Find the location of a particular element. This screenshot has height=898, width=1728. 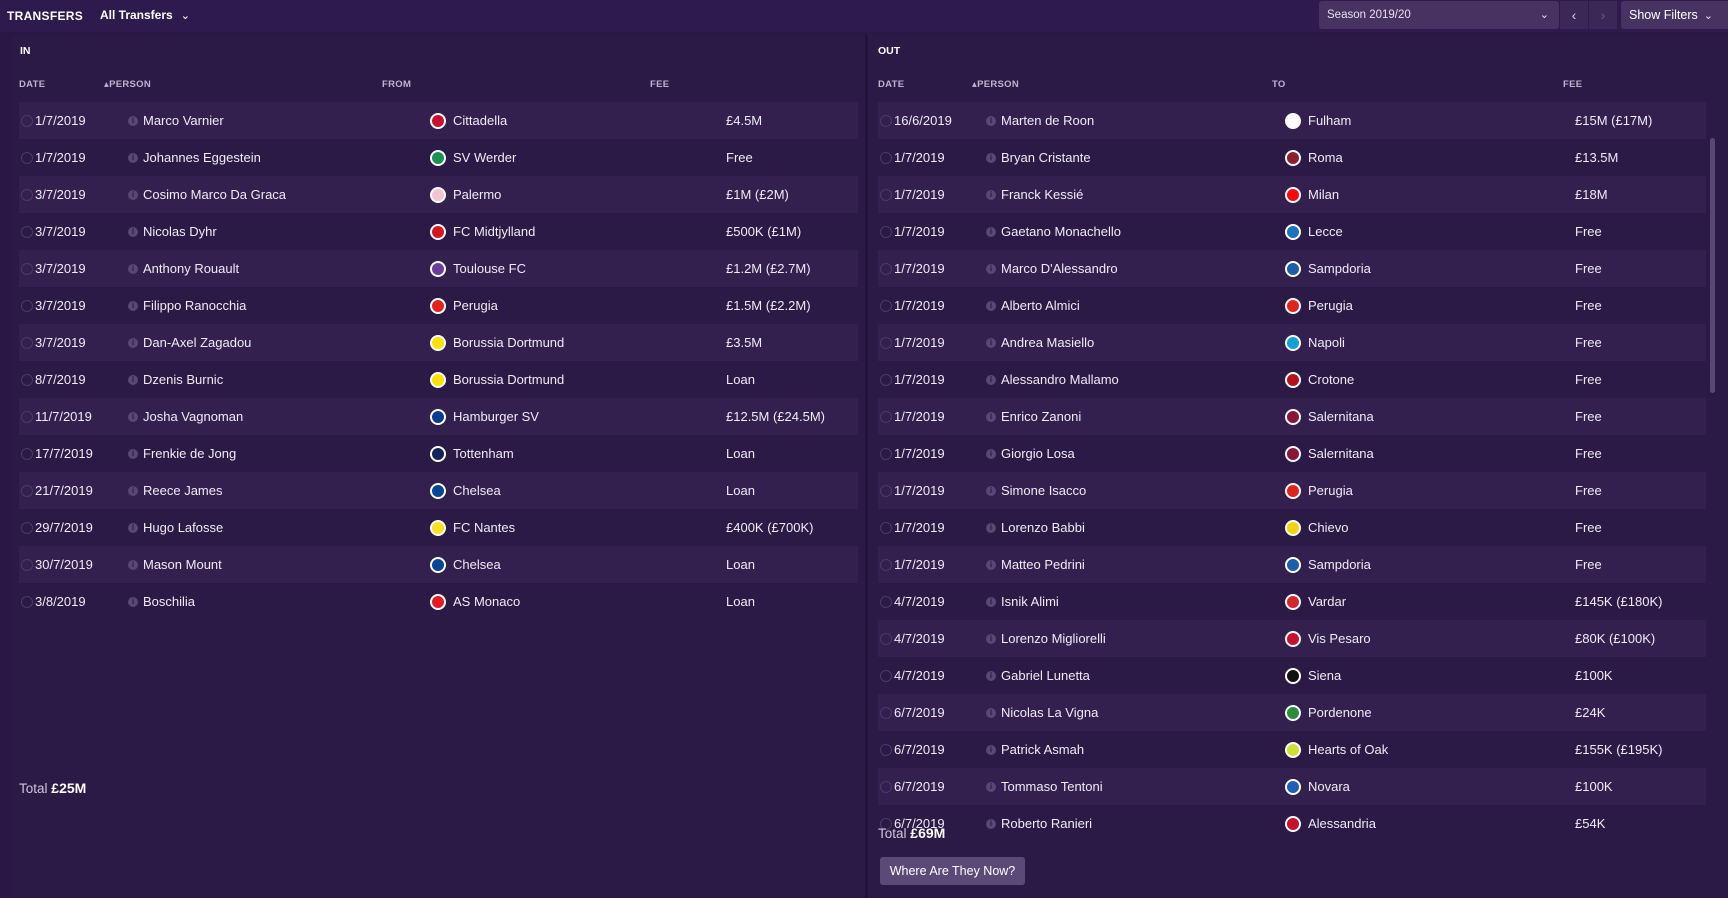

player-name-link: Anthony Rouault is located at coordinates (191, 268).